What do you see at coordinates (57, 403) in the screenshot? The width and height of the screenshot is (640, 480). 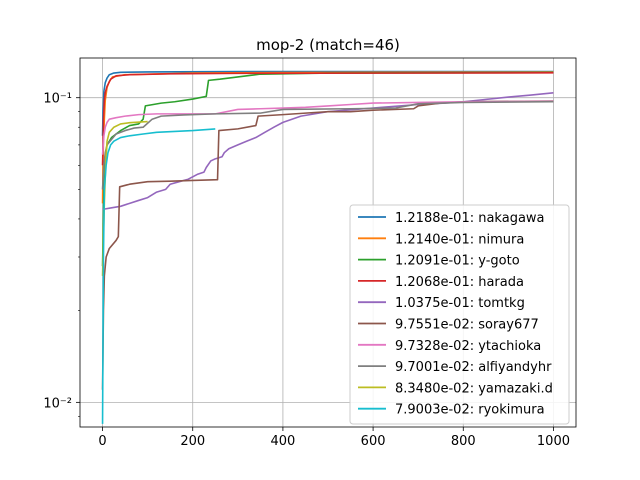 I see `y-tick-label: 10⁻²` at bounding box center [57, 403].